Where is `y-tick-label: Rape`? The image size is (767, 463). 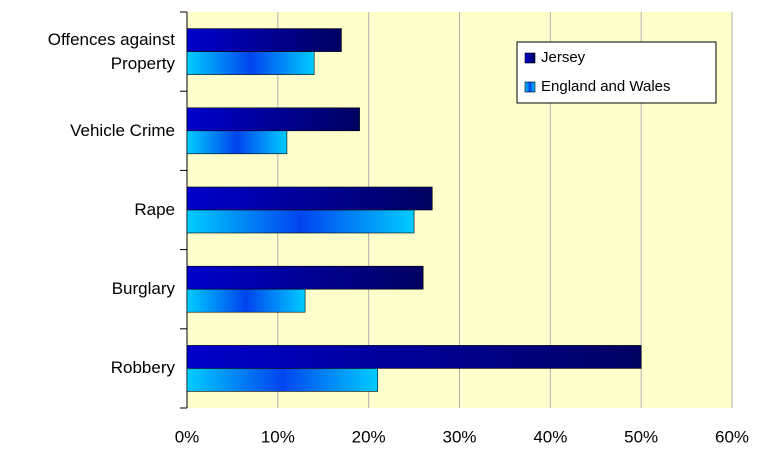 y-tick-label: Rape is located at coordinates (154, 209).